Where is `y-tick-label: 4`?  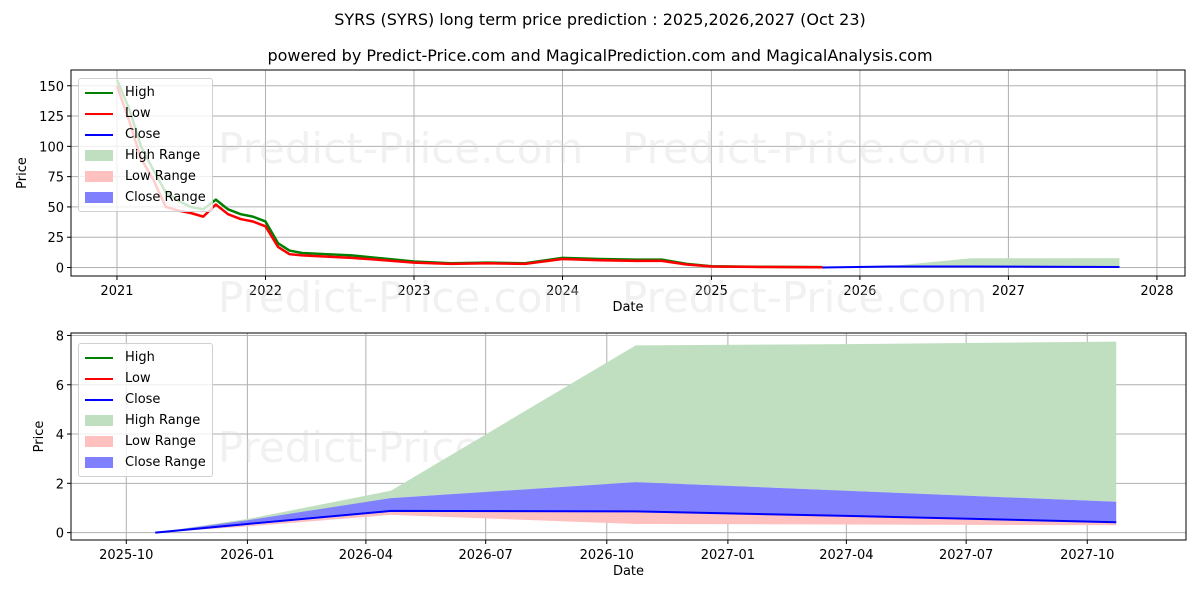 y-tick-label: 4 is located at coordinates (60, 435).